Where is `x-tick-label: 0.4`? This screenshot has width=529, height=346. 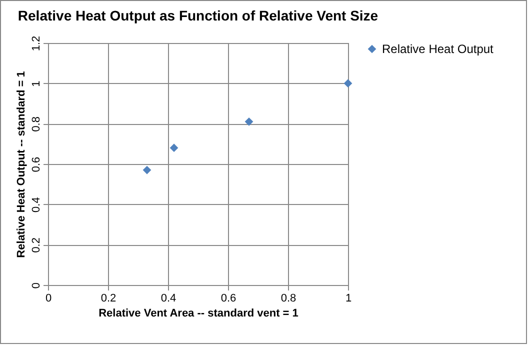 x-tick-label: 0.4 is located at coordinates (168, 298).